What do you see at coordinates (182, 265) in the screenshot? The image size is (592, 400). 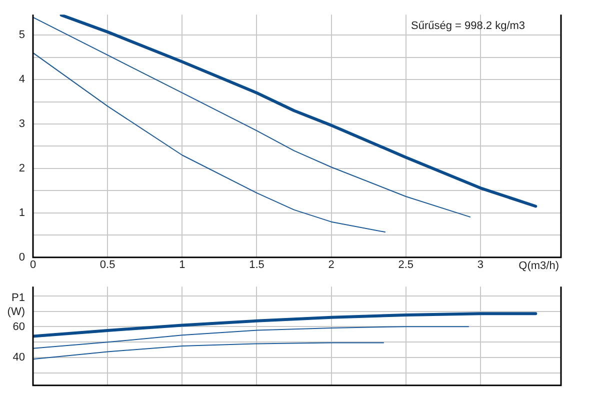 I see `x-tick-label: 1` at bounding box center [182, 265].